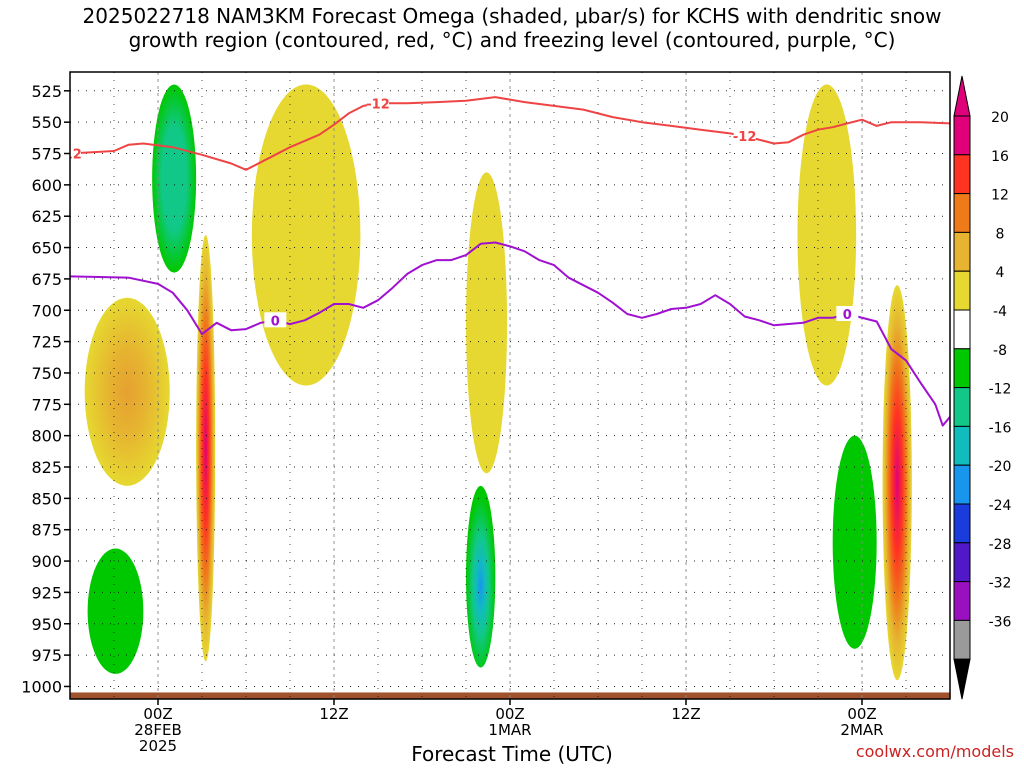  I want to click on y-tick-label: 625, so click(46, 216).